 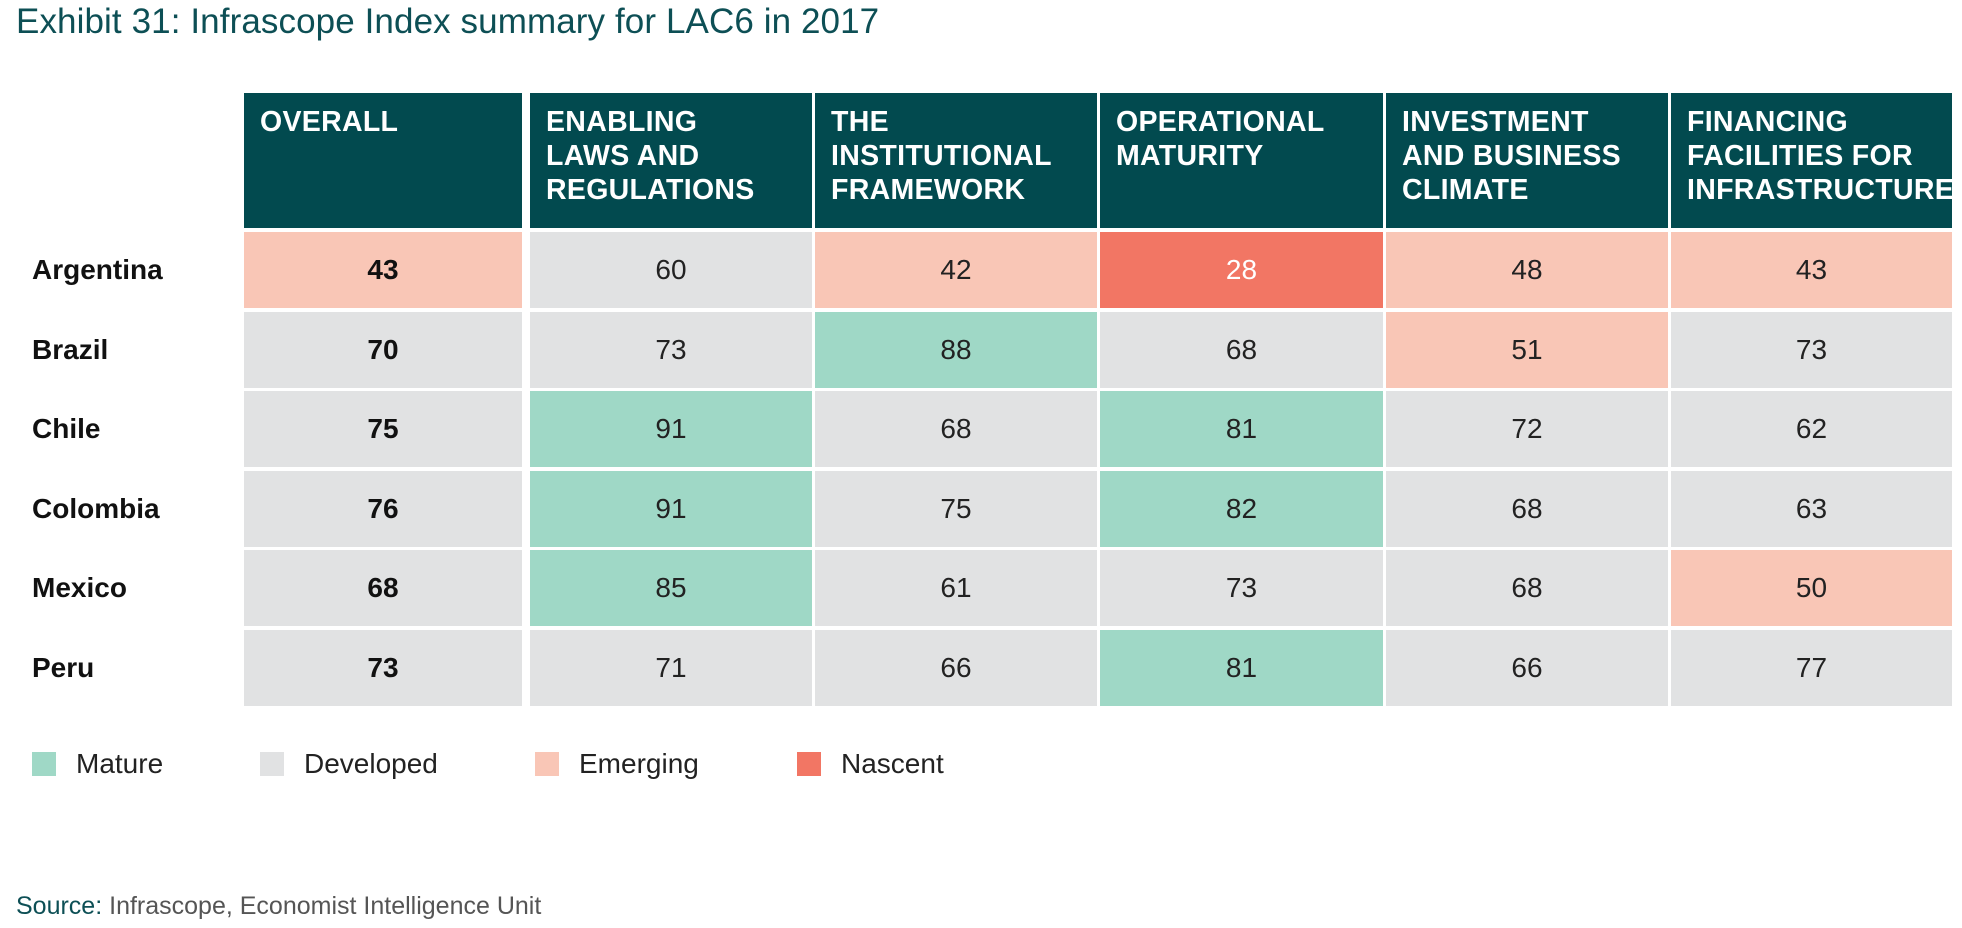 I want to click on source-text: Infrascope, Economist Intelligence Unit, so click(x=322, y=906).